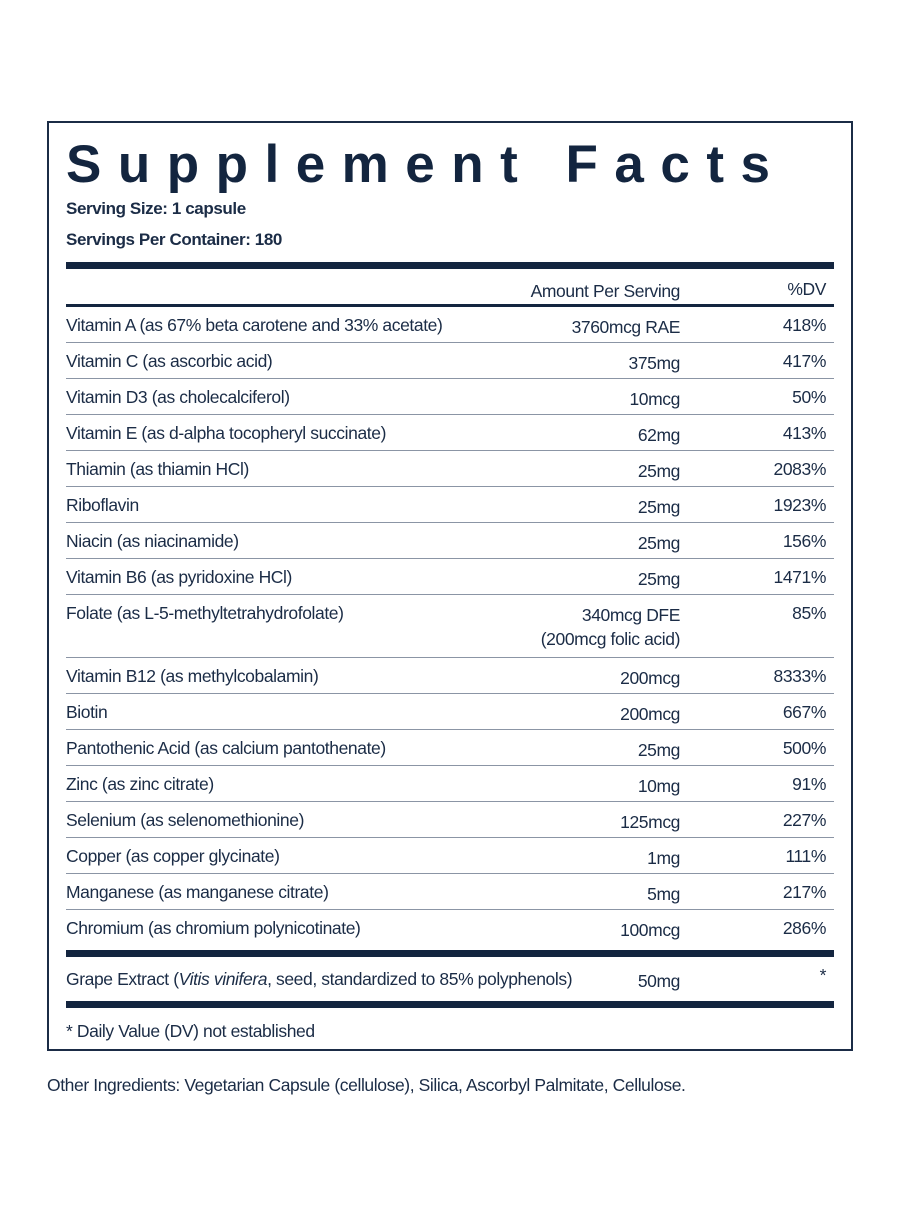 The image size is (900, 1220). I want to click on nutrient-dv: 2083%, so click(800, 469).